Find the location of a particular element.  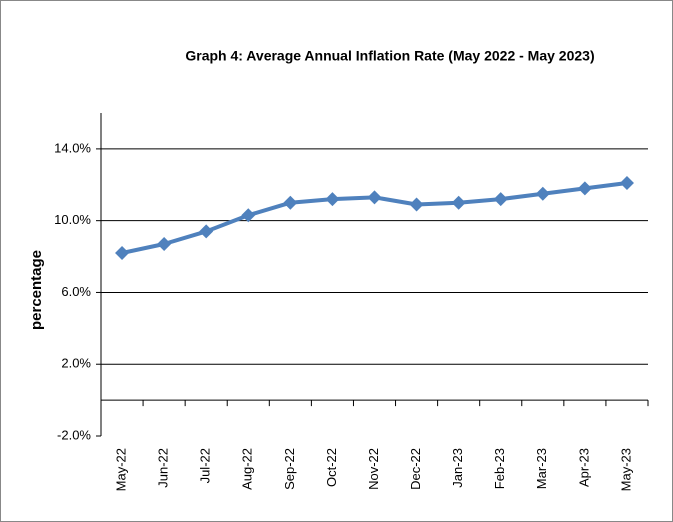

x-tick-label: Jul-22 is located at coordinates (205, 465).